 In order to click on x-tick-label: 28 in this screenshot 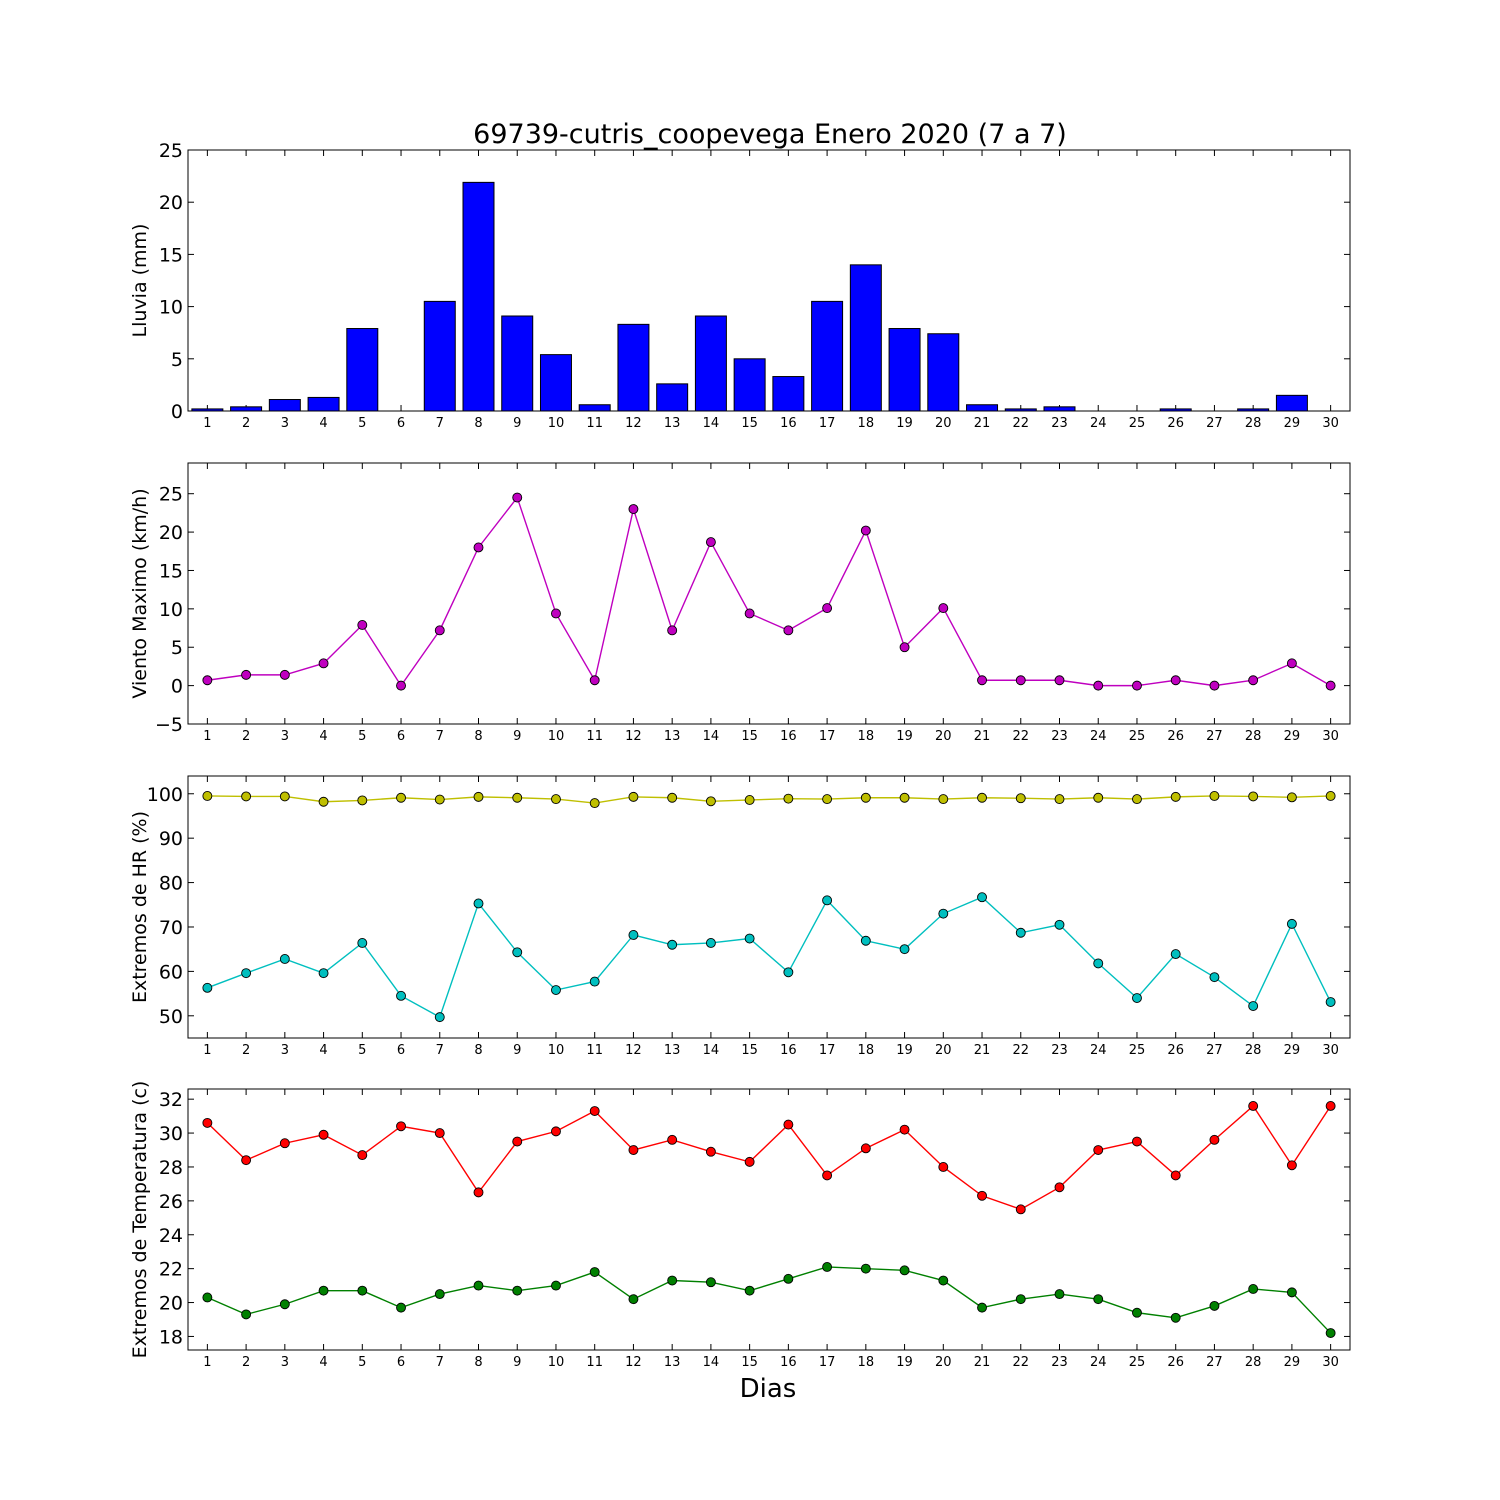, I will do `click(1253, 1050)`.